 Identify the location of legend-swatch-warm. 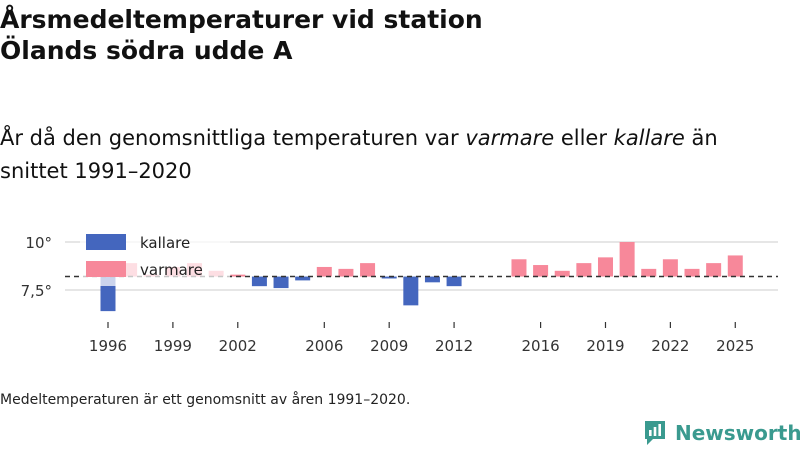
(106, 269).